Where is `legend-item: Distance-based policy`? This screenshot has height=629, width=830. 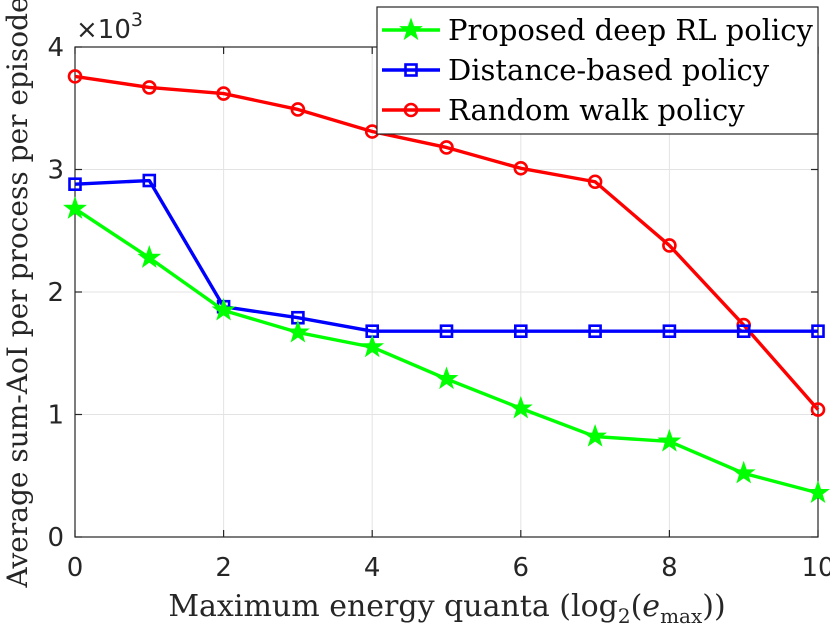 legend-item: Distance-based policy is located at coordinates (576, 70).